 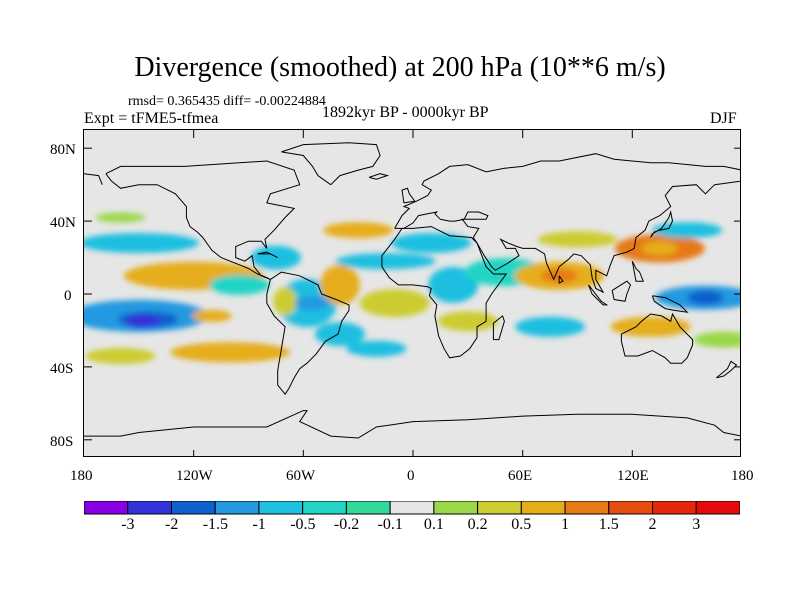 I want to click on north-atlantic-divergence, so click(x=358, y=230).